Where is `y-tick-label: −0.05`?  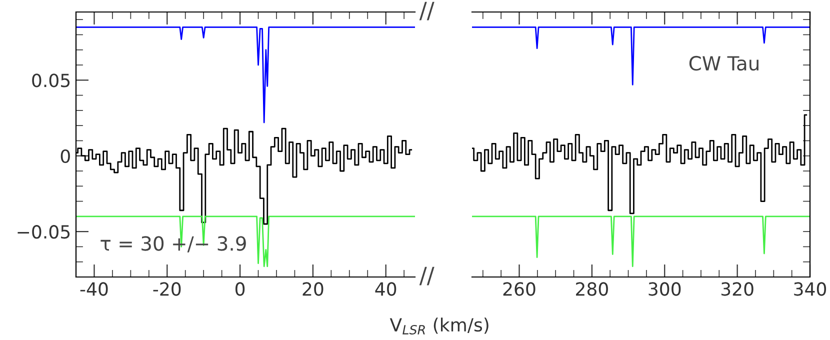
y-tick-label: −0.05 is located at coordinates (44, 232).